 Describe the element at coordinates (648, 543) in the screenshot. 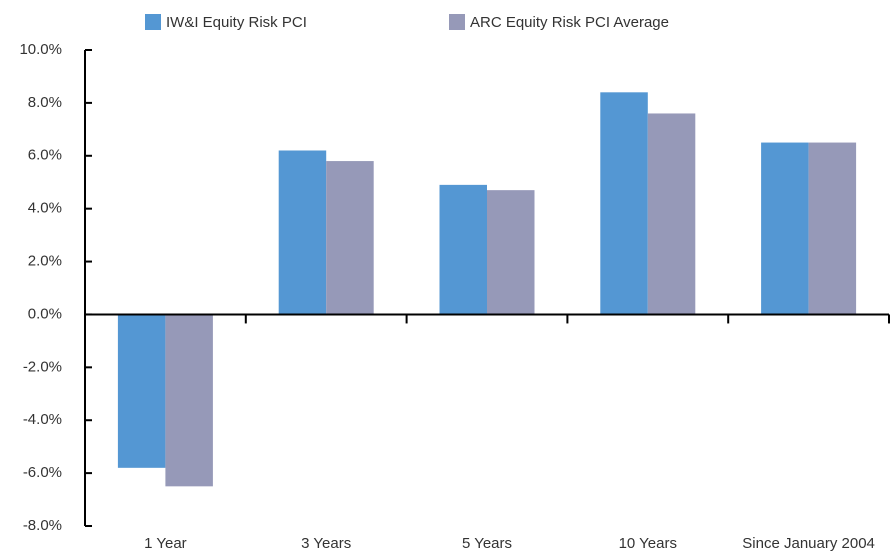

I see `x-tick-label: 10 Years` at that location.